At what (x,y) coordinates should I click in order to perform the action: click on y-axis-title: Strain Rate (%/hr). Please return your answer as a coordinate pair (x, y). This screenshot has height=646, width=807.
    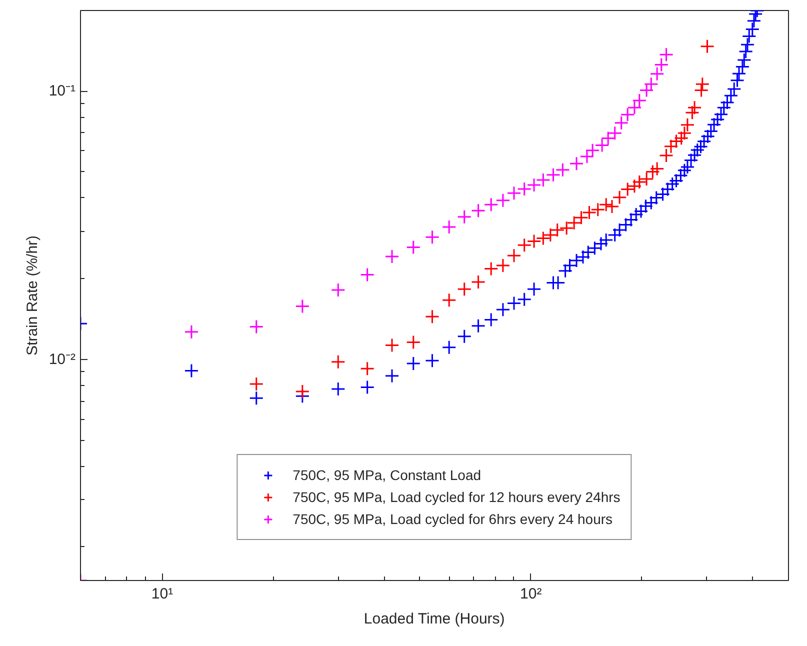
    Looking at the image, I should click on (32, 295).